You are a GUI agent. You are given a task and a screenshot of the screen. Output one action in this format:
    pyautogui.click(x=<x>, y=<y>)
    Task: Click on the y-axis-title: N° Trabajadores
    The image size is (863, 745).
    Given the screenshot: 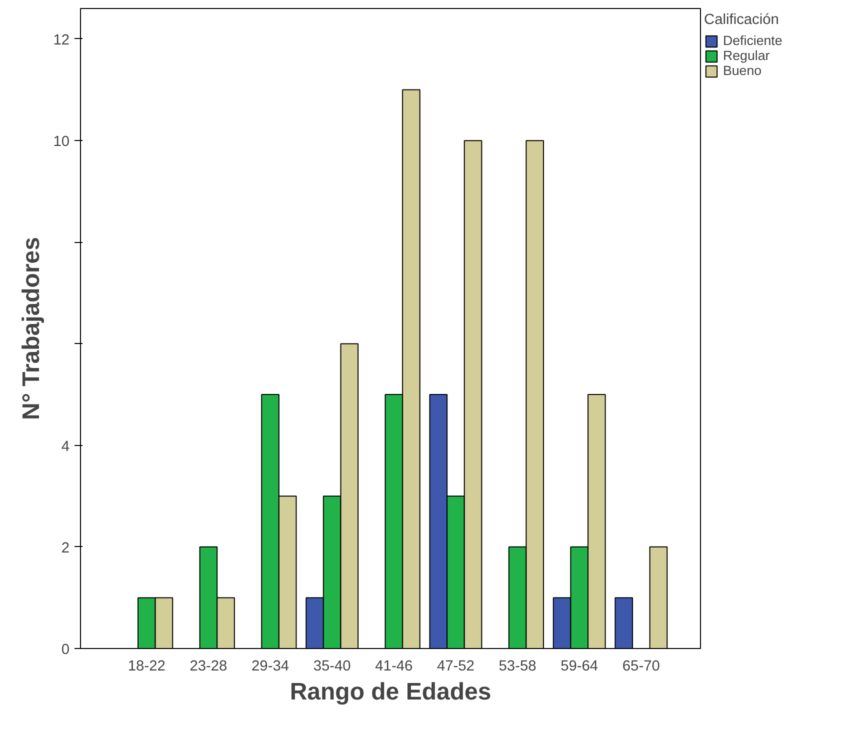 What is the action you would take?
    pyautogui.click(x=32, y=328)
    